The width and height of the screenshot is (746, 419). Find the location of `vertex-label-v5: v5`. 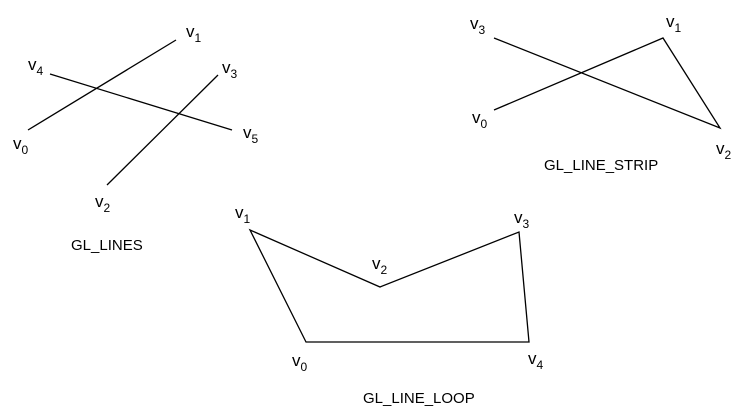

vertex-label-v5: v5 is located at coordinates (251, 134).